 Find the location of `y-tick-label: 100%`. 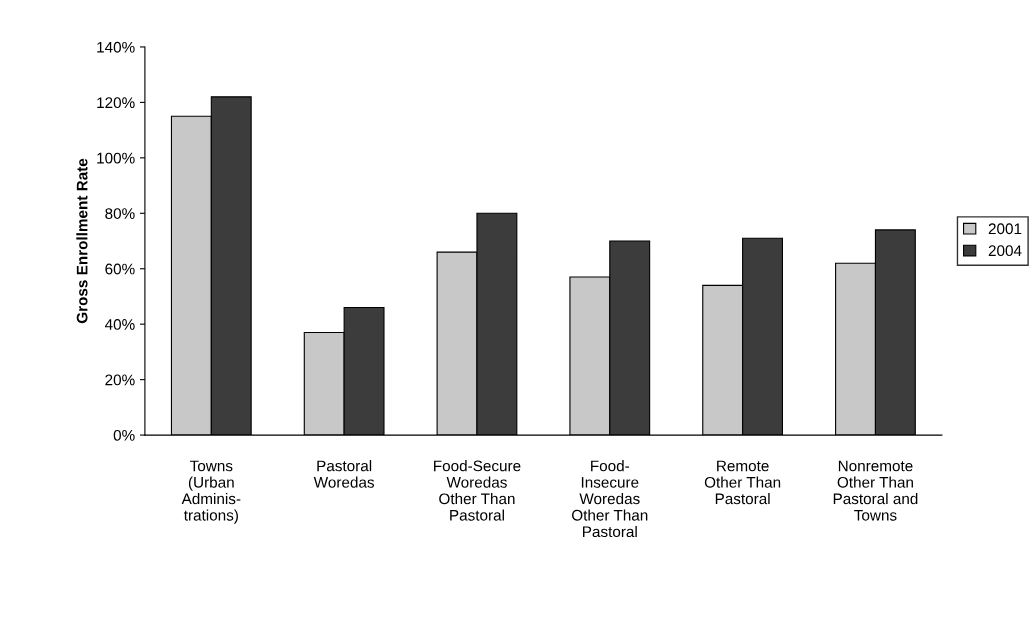

y-tick-label: 100% is located at coordinates (116, 158).